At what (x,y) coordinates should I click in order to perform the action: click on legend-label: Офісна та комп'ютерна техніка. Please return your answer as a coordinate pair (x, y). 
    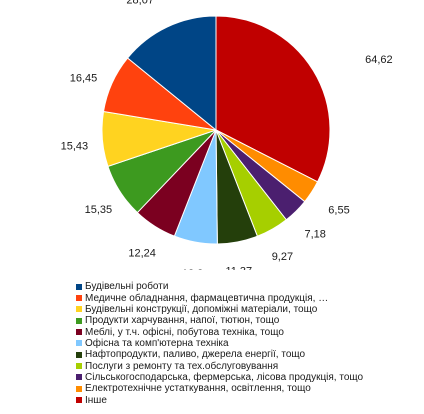
    Looking at the image, I should click on (157, 343).